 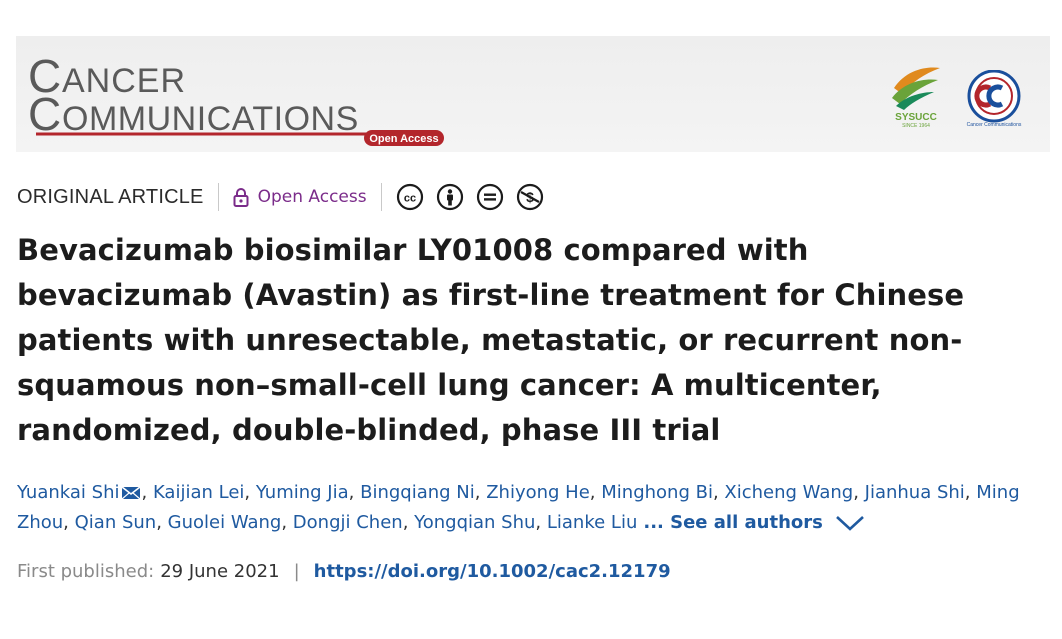 I want to click on see-all-authors-button: ... See all authors, so click(x=754, y=522).